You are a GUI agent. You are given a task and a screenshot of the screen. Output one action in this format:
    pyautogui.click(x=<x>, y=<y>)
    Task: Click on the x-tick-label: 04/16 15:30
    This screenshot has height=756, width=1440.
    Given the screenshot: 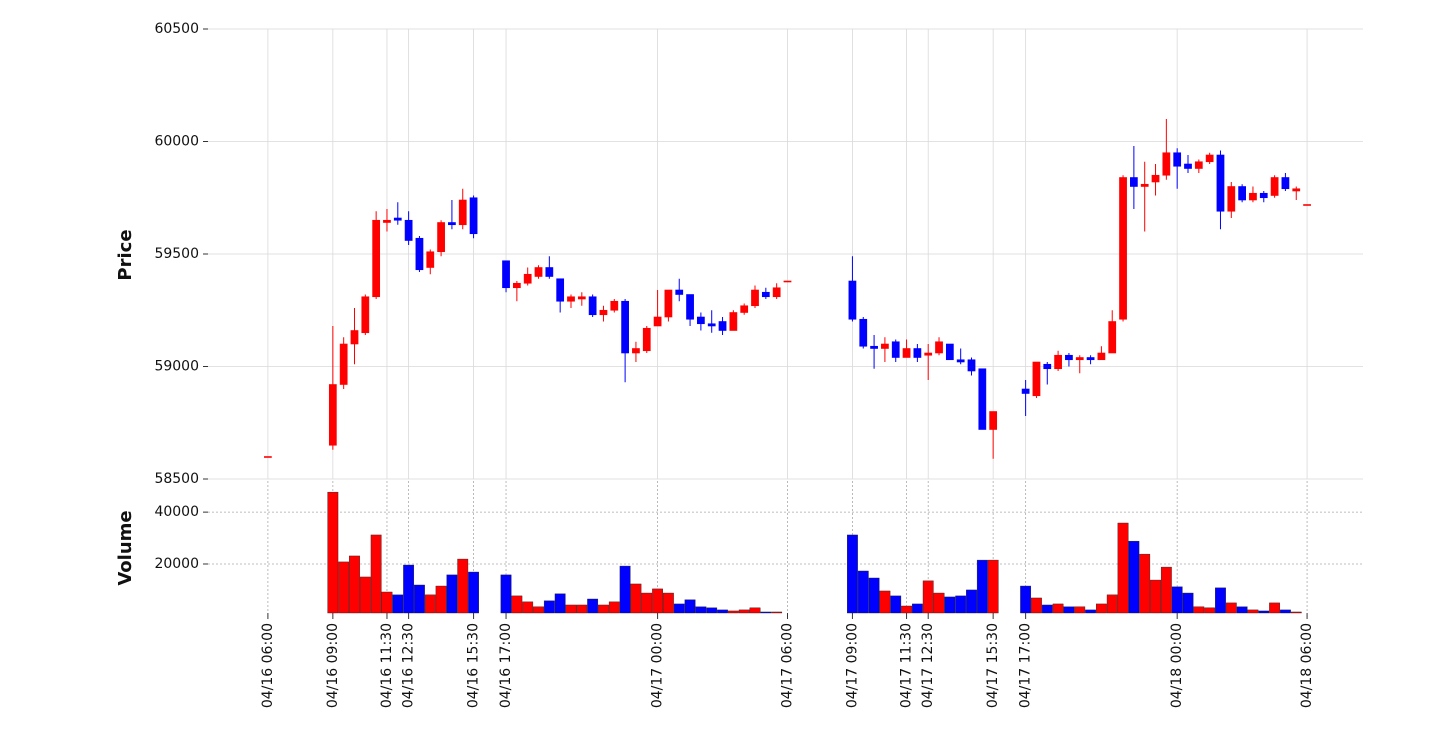 What is the action you would take?
    pyautogui.click(x=474, y=665)
    